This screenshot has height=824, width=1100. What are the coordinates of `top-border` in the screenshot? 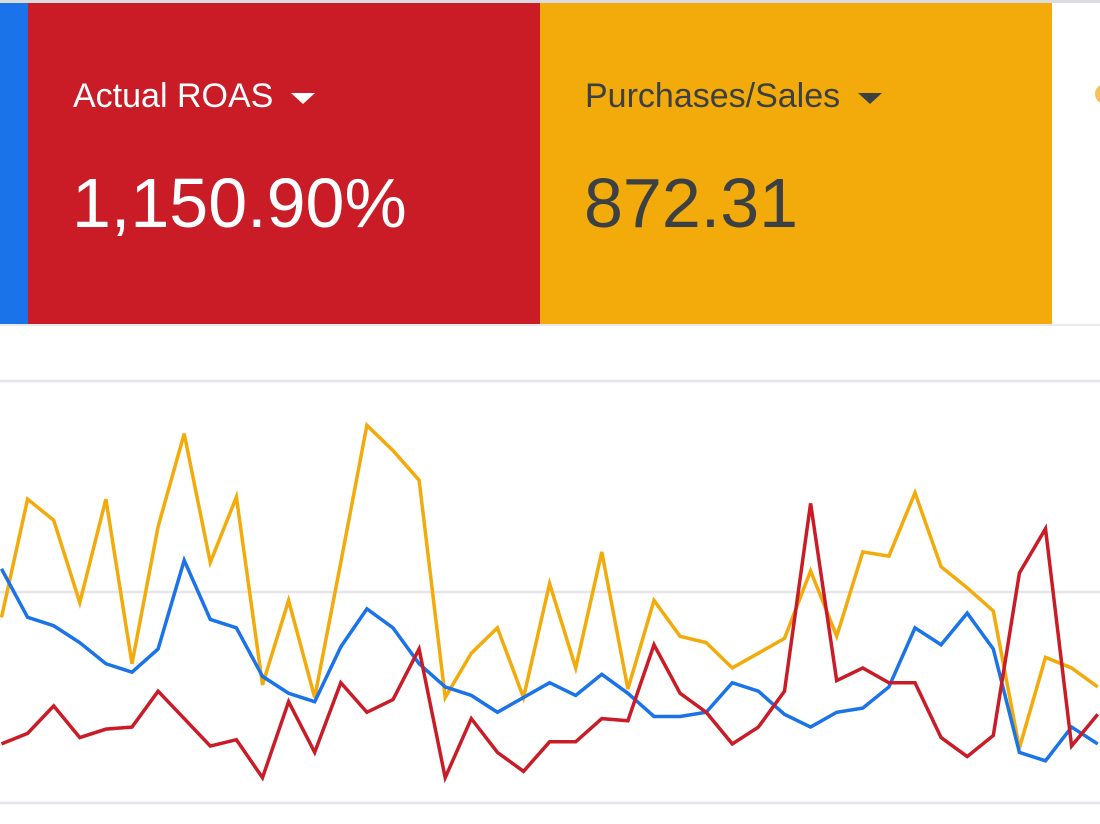 It's located at (550, 1).